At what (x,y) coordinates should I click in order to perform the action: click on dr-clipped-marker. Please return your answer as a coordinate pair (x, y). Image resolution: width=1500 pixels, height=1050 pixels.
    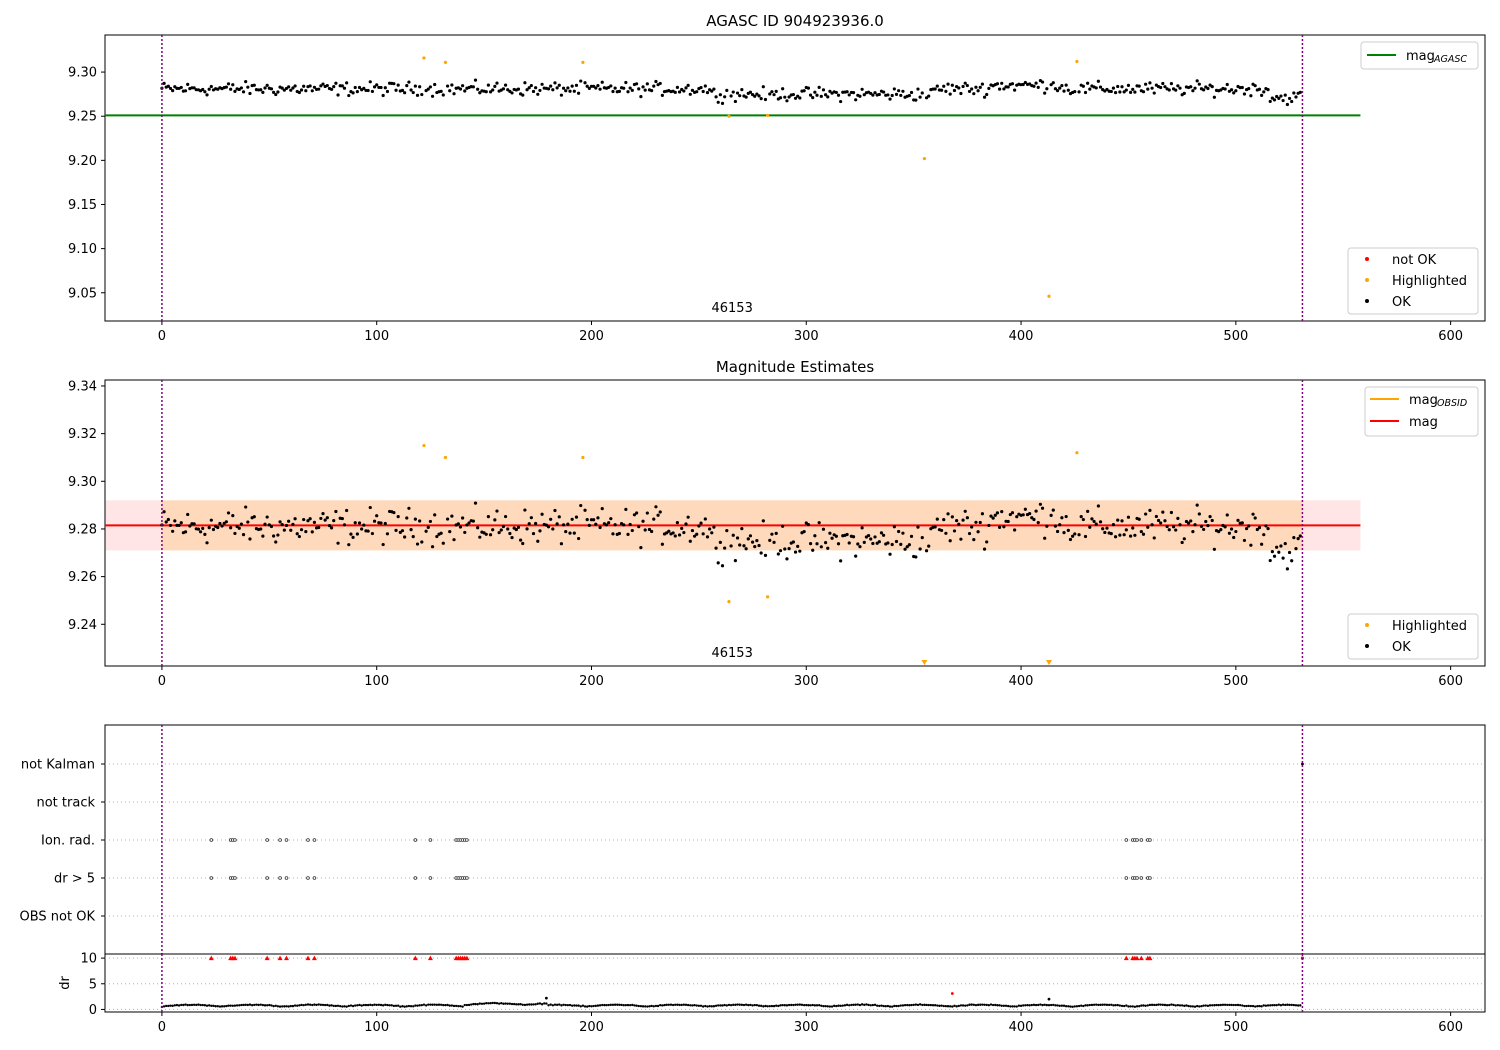
    Looking at the image, I should click on (1150, 958).